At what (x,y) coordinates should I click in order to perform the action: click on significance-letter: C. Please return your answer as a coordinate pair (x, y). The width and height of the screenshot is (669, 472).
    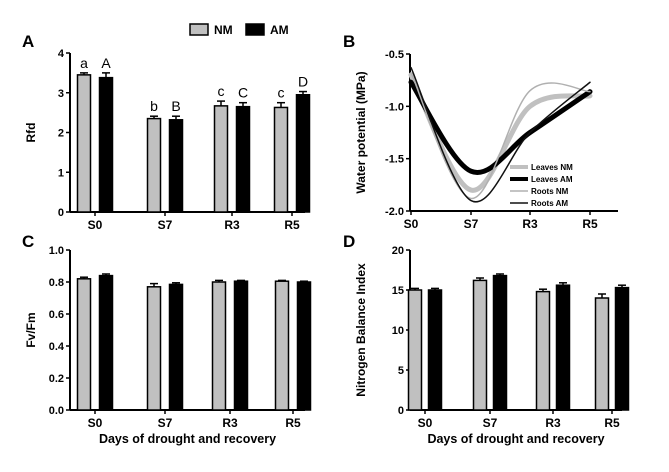
    Looking at the image, I should click on (243, 93).